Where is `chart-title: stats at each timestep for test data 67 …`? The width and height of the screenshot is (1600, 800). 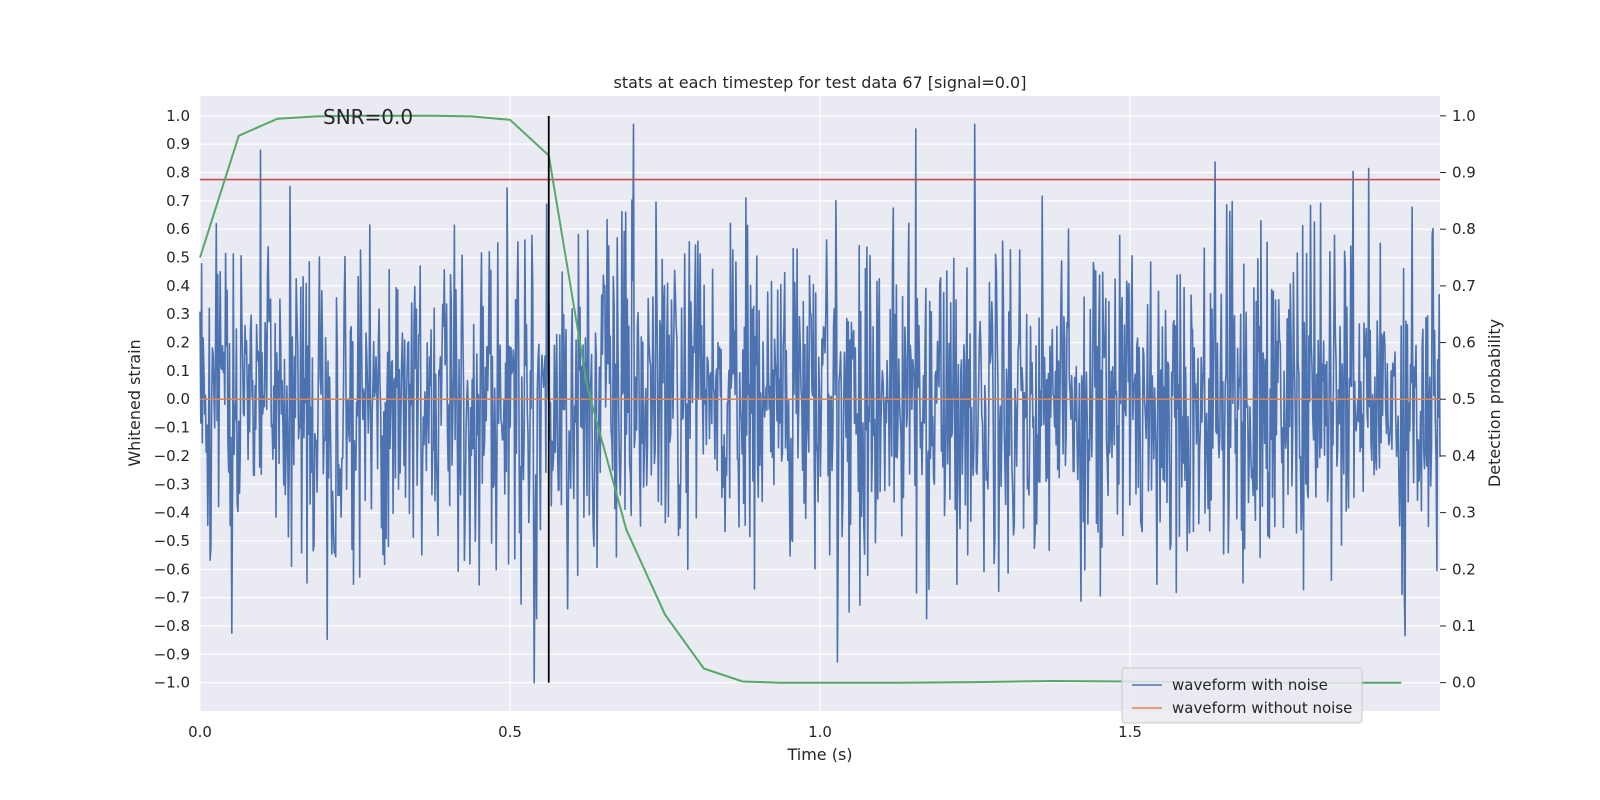
chart-title: stats at each timestep for test data 67 … is located at coordinates (820, 82).